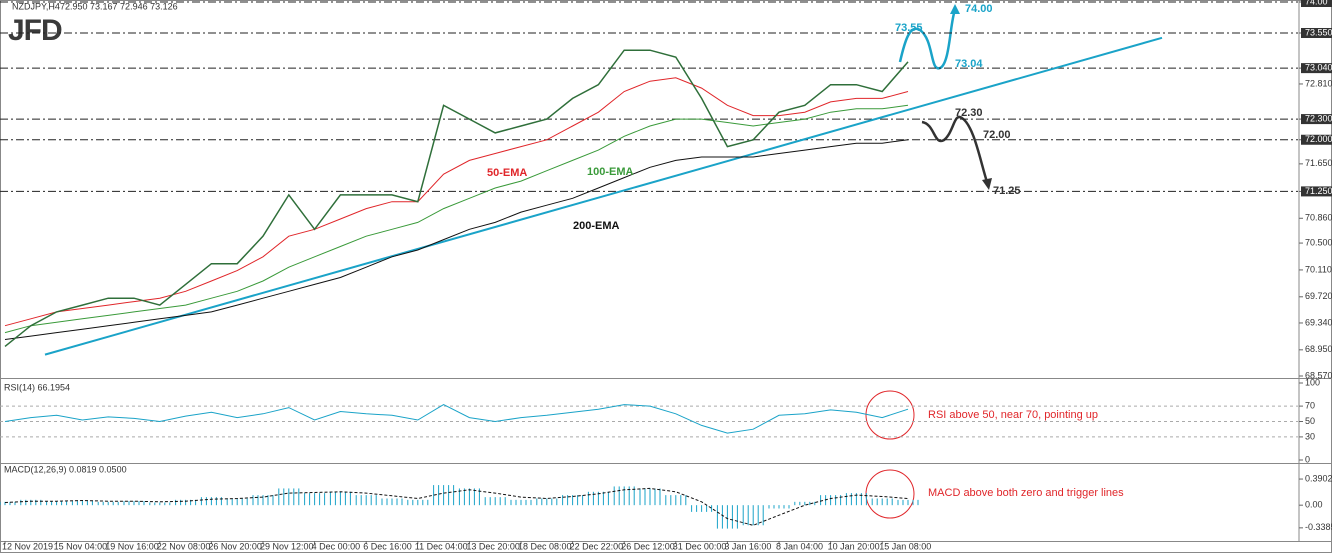  I want to click on x-tick-label: 11 Dec 04:00, so click(441, 546).